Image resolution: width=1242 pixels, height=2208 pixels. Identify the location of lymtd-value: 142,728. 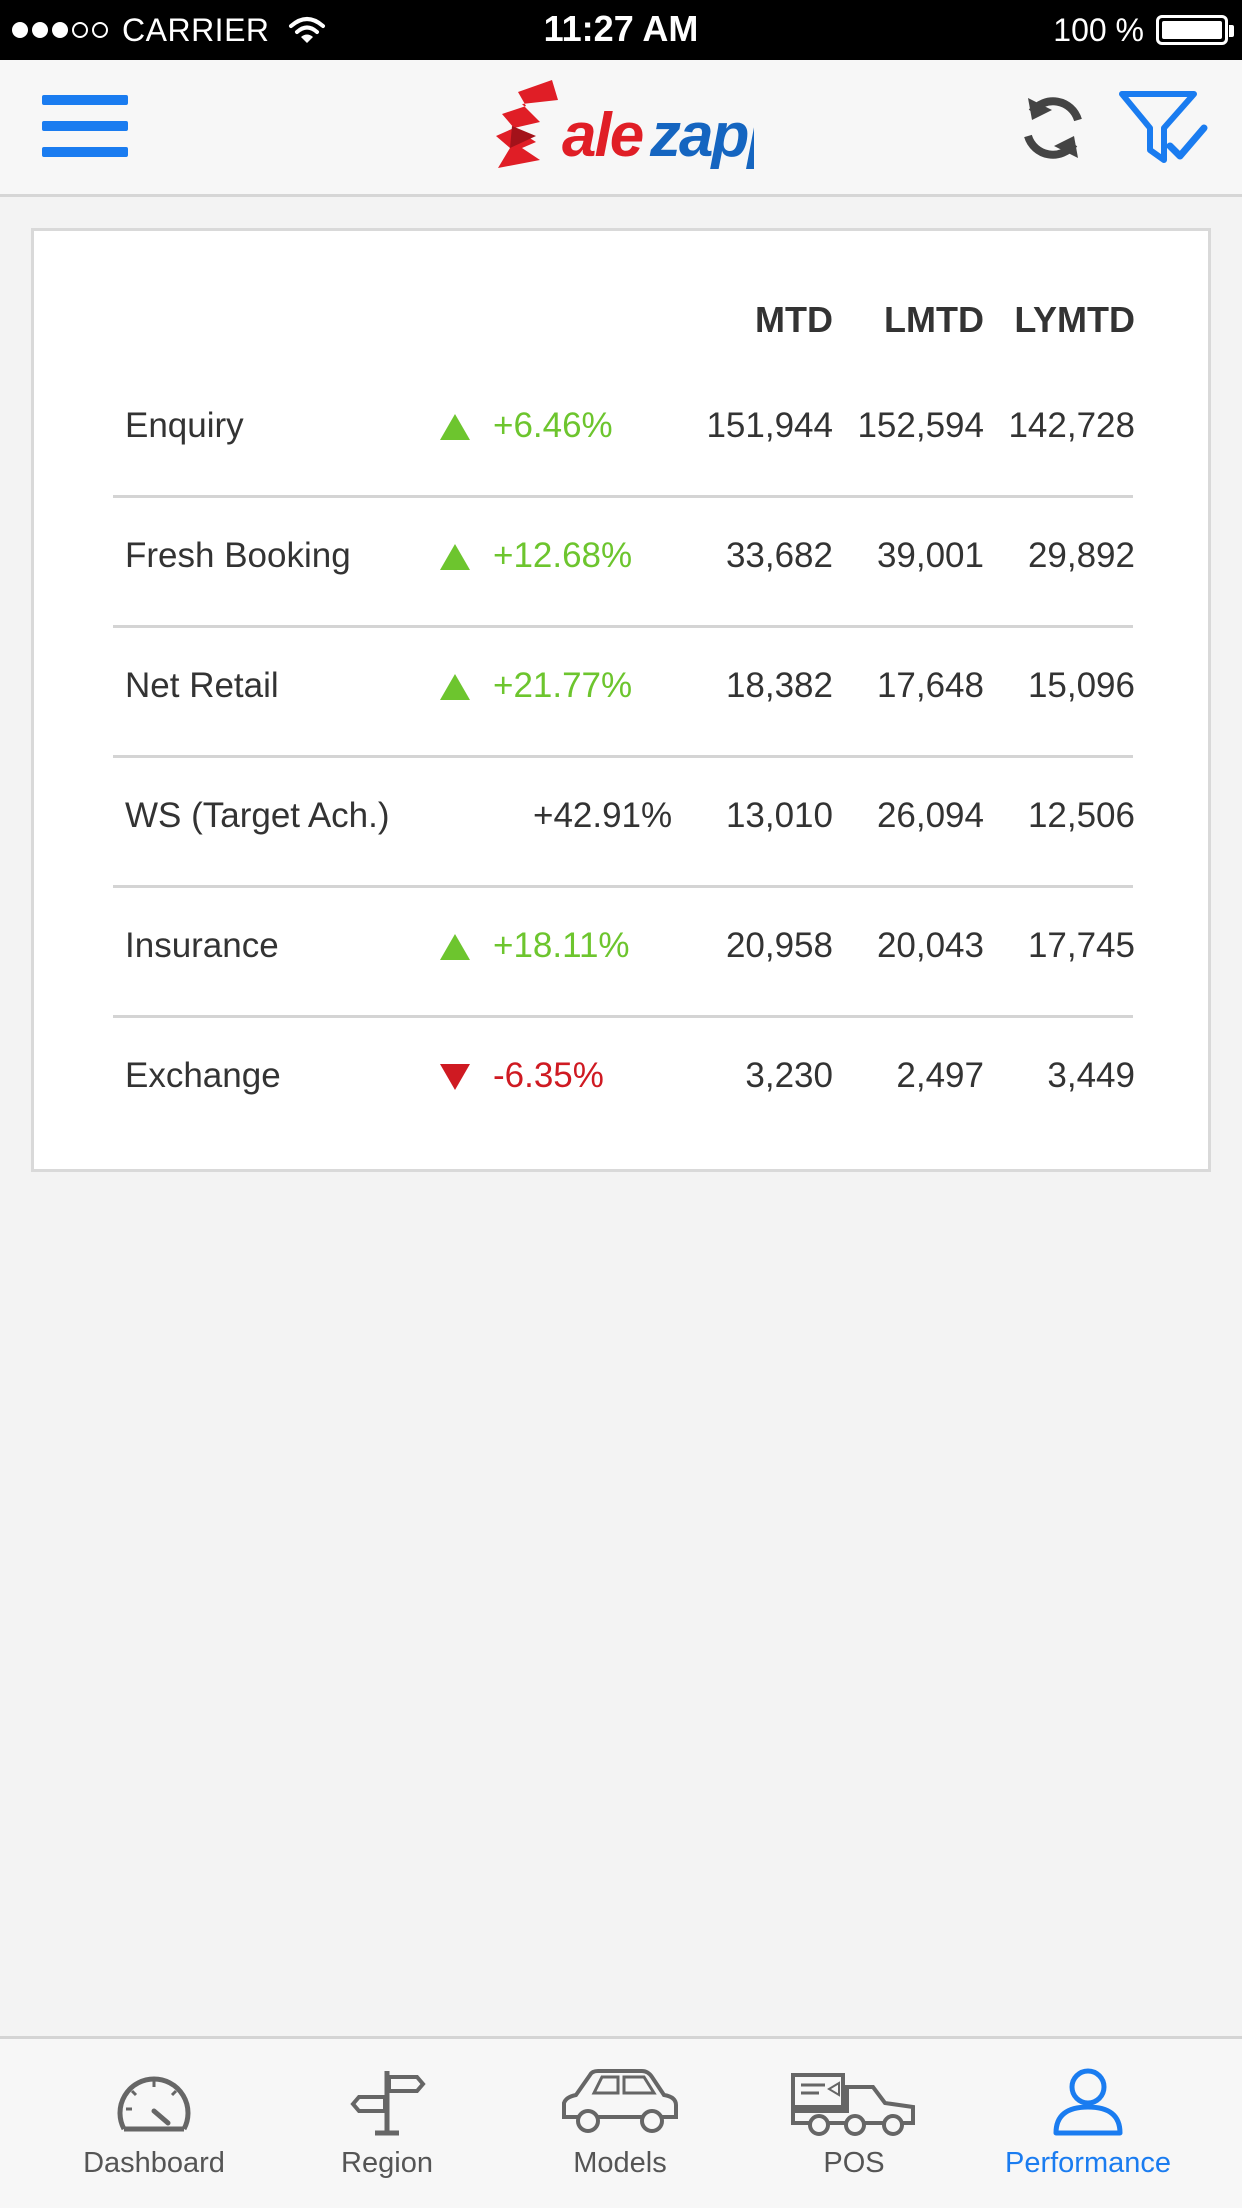
(1071, 425).